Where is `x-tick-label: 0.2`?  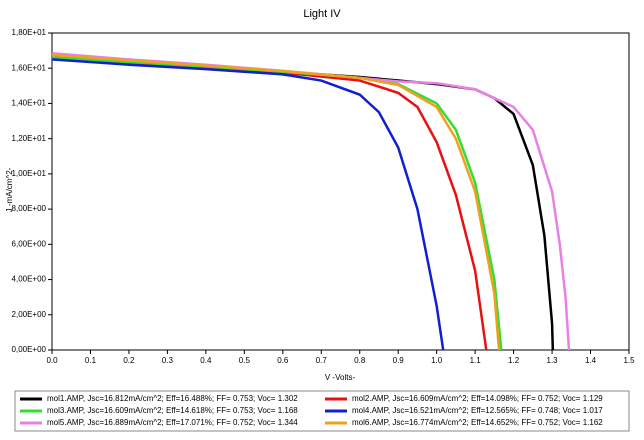
x-tick-label: 0.2 is located at coordinates (129, 360).